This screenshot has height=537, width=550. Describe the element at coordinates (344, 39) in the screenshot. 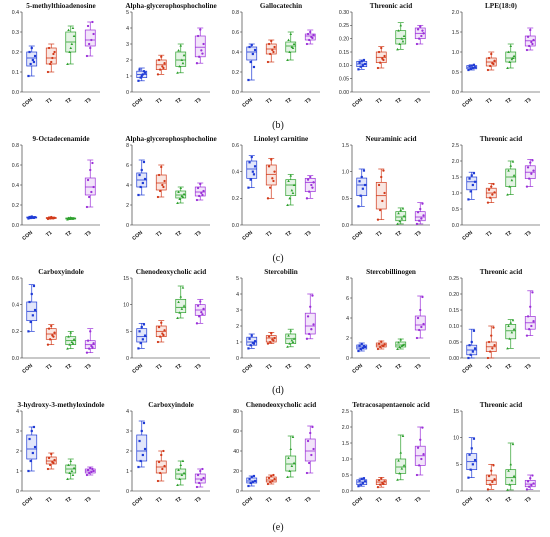

I see `y-tick-label: 0.20` at that location.